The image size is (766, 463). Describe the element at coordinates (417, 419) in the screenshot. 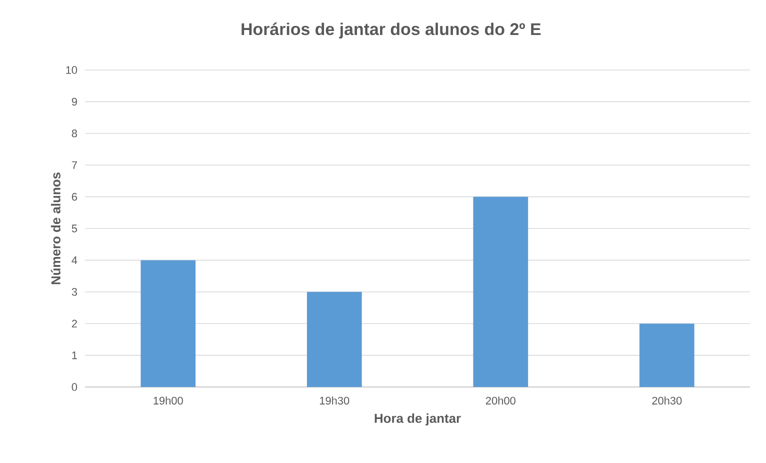

I see `x-axis-title: Hora de jantar` at that location.